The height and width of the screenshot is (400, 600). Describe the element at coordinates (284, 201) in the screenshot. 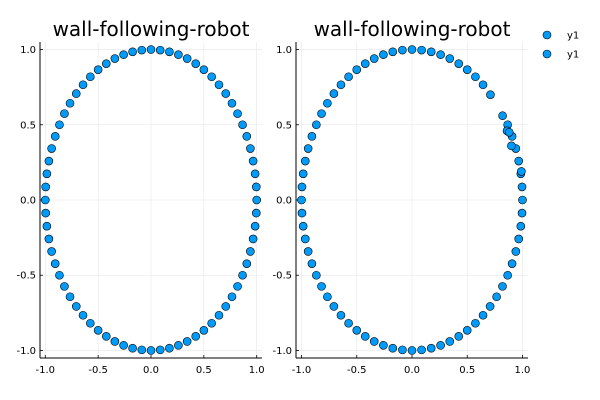

I see `y-tick-label: 0.0` at that location.